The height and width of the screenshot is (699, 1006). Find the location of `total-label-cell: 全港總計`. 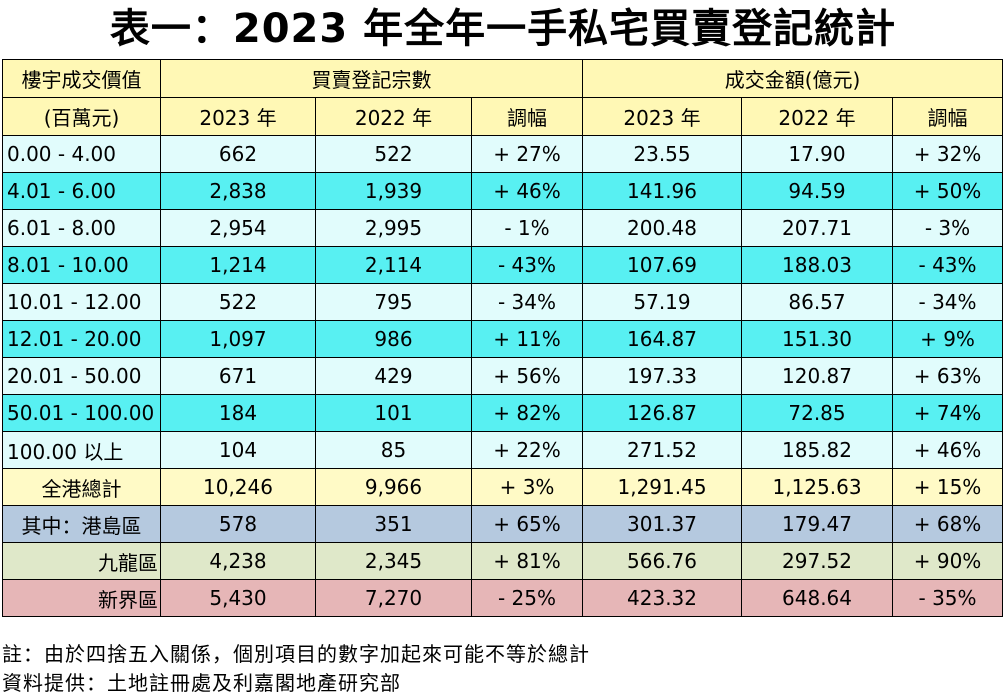

total-label-cell: 全港總計 is located at coordinates (81, 487).